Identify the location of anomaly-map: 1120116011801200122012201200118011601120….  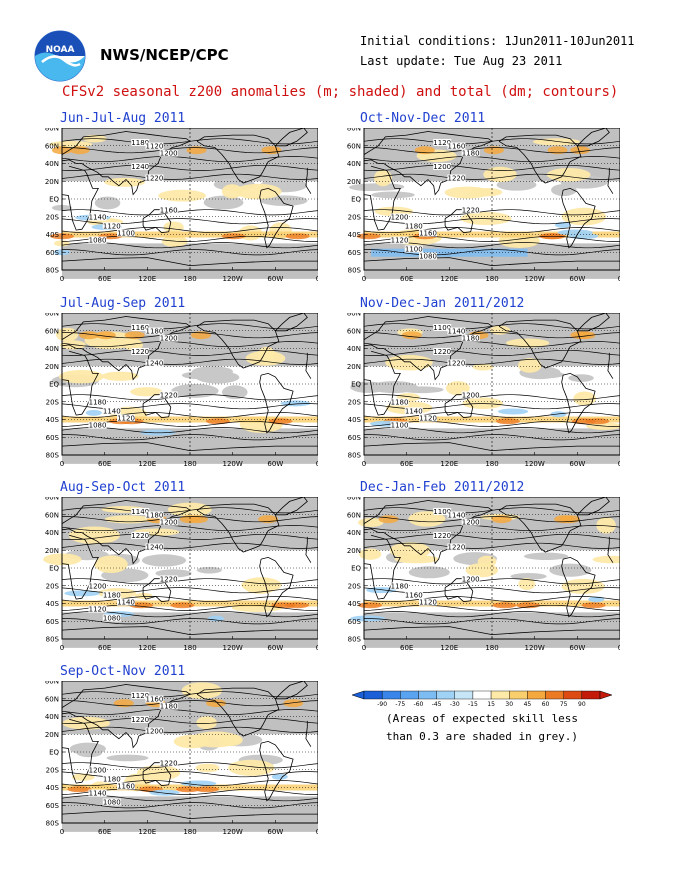
(483, 205).